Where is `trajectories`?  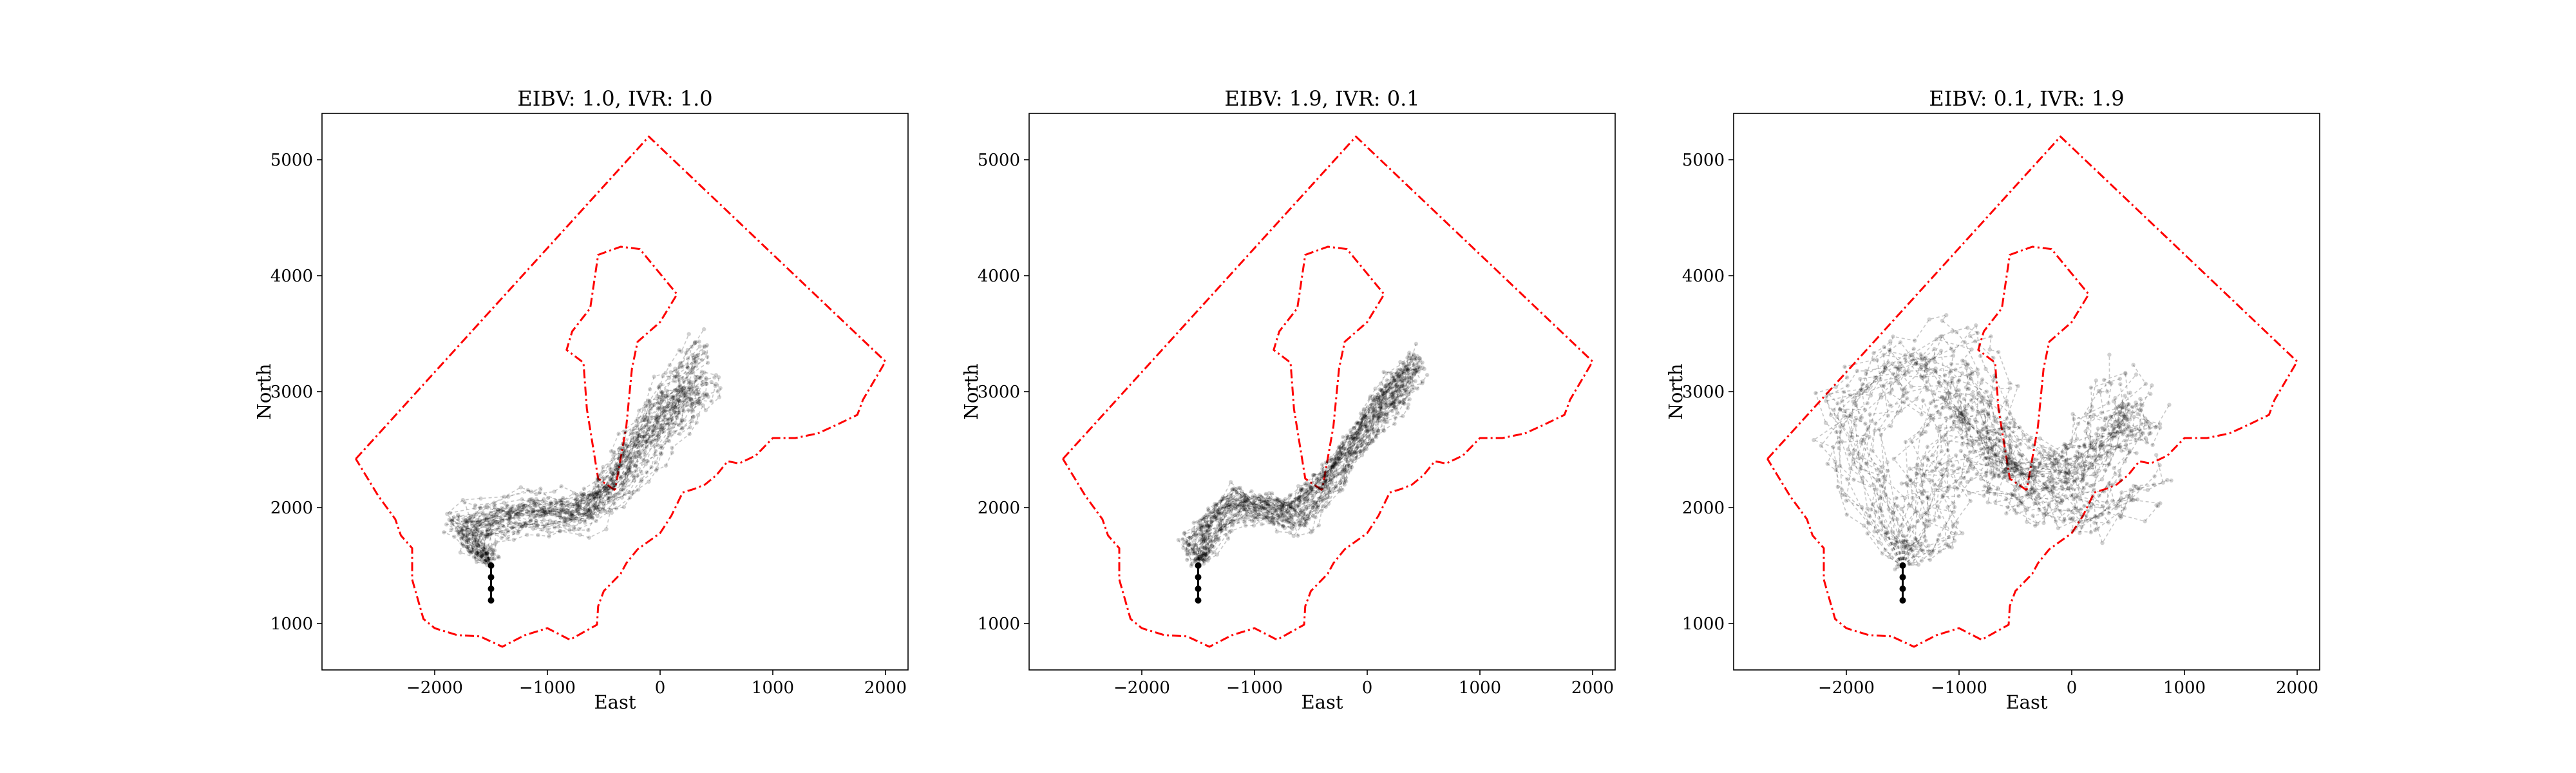
trajectories is located at coordinates (1993, 442).